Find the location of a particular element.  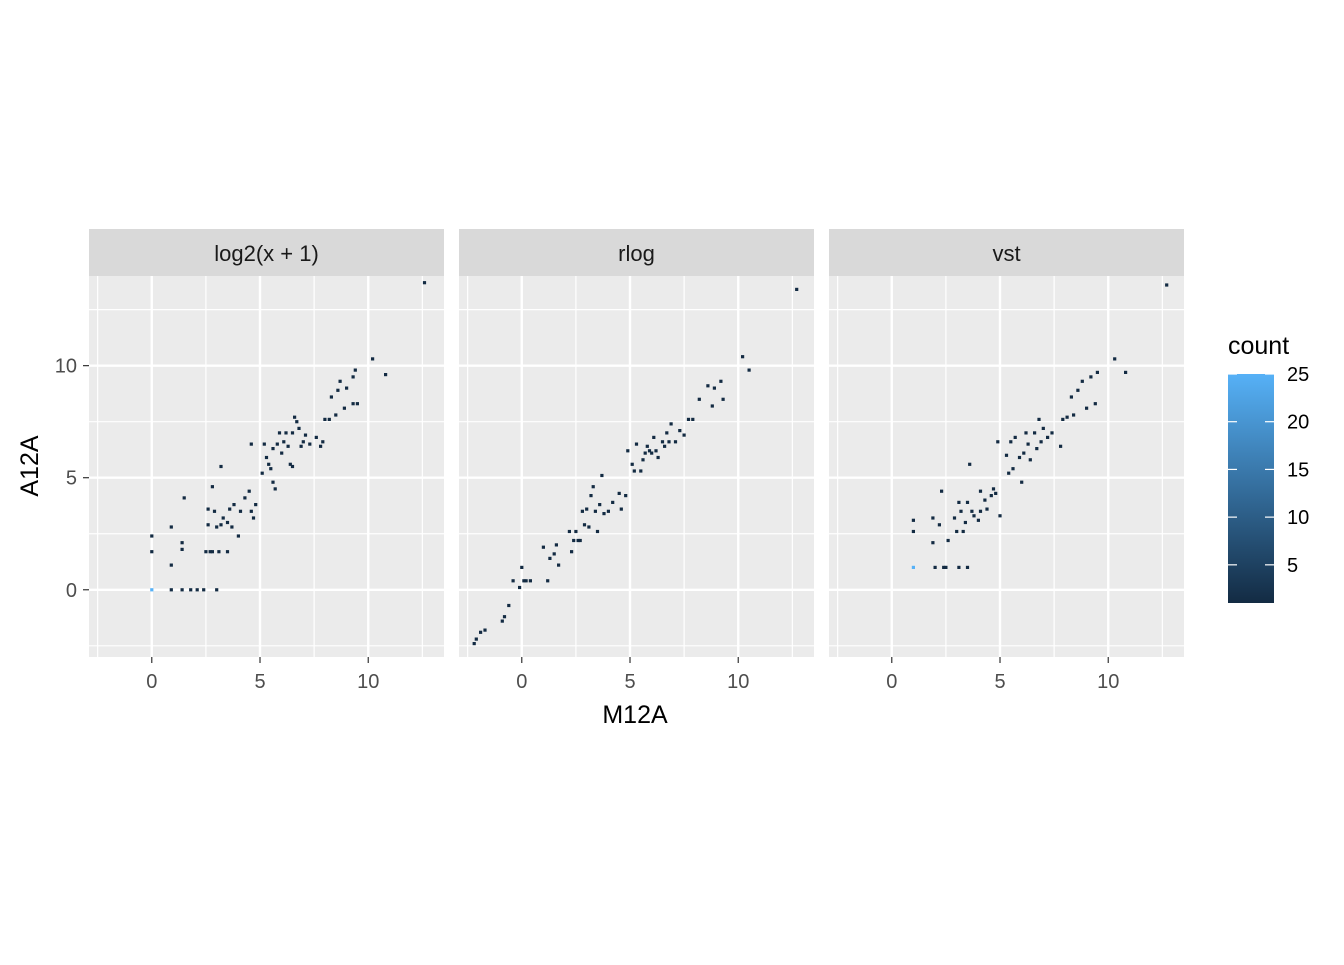

y-tick-label: 5 is located at coordinates (71, 479).